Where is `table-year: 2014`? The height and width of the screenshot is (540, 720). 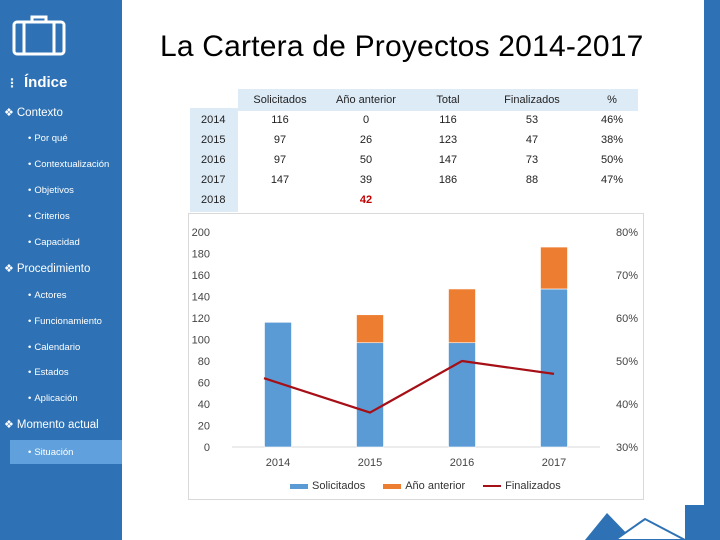
table-year: 2014 is located at coordinates (213, 120).